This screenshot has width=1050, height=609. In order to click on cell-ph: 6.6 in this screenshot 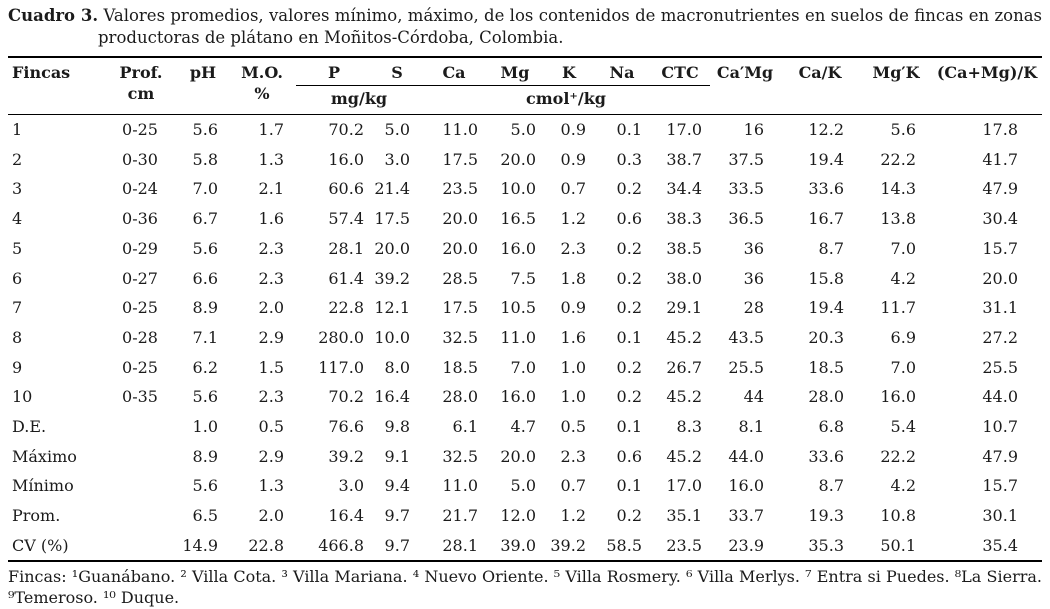, I will do `click(205, 278)`.